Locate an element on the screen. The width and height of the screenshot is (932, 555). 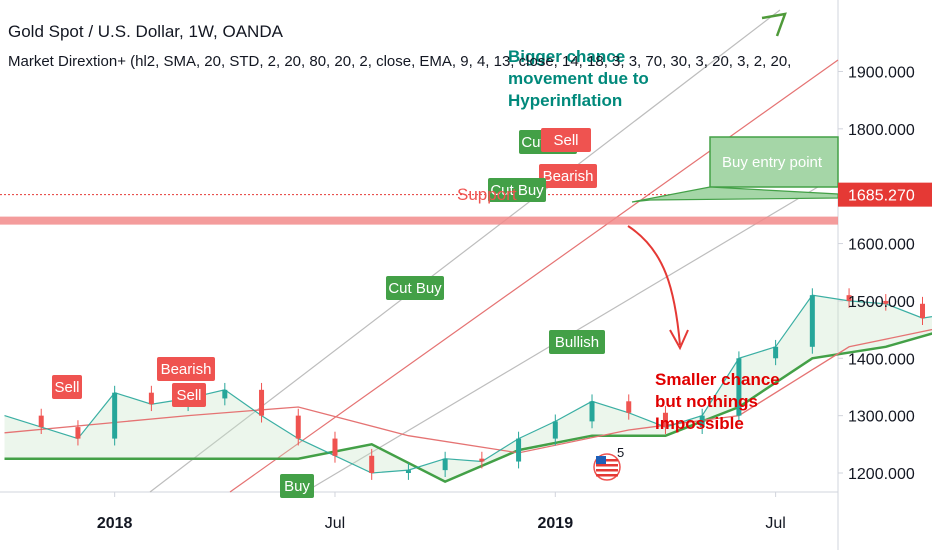
buy-entry-label: Buy entry point is located at coordinates (772, 162).